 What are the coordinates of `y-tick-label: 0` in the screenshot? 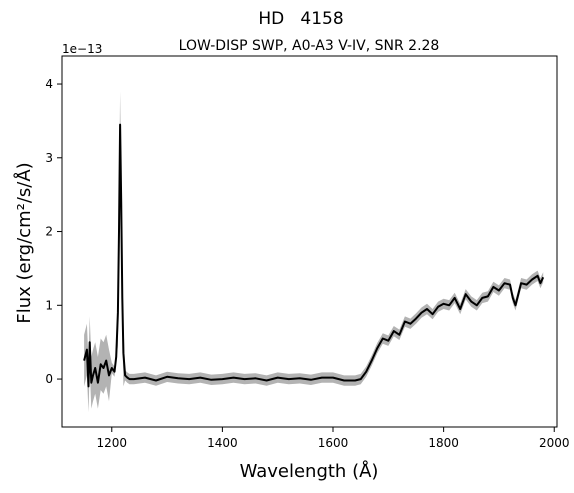 It's located at (49, 379).